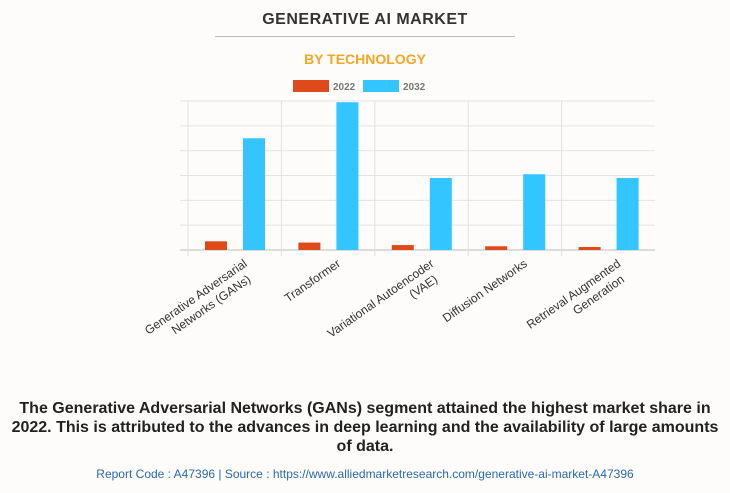  Describe the element at coordinates (578, 300) in the screenshot. I see `x-tick-label: Retrieval AugmentedGeneration` at that location.